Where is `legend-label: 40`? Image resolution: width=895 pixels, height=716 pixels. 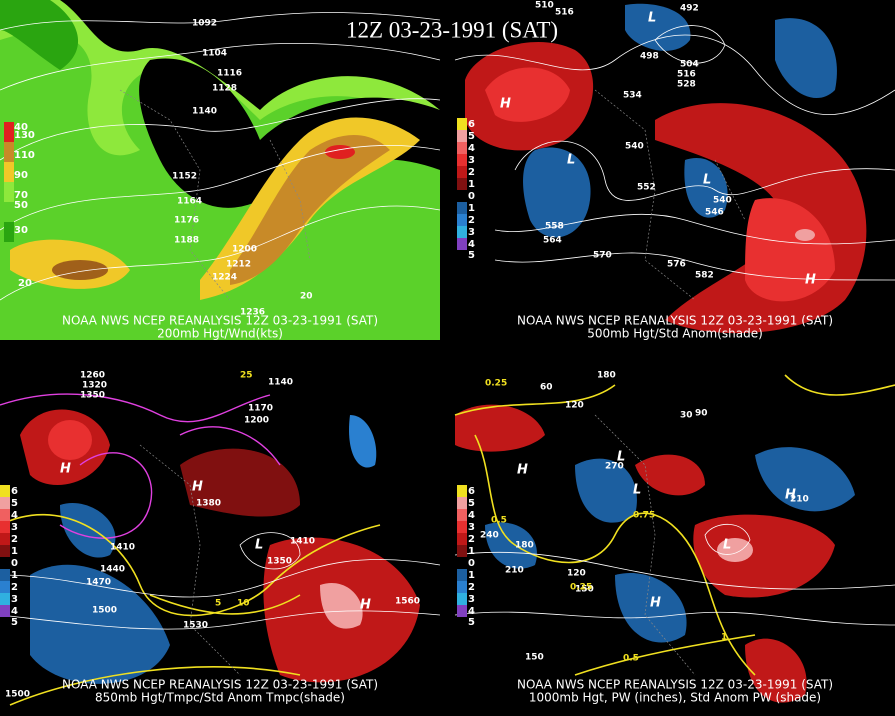
legend-label: 40 is located at coordinates (21, 127).